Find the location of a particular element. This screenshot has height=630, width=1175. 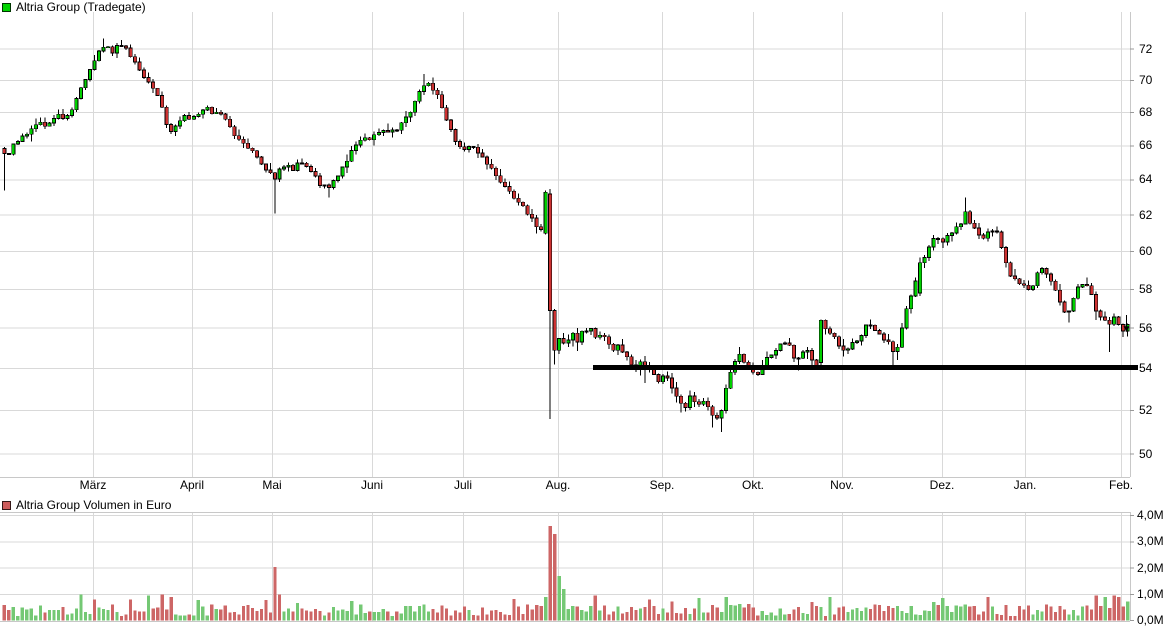

volume-tick-label: 2,0M is located at coordinates (1150, 567).